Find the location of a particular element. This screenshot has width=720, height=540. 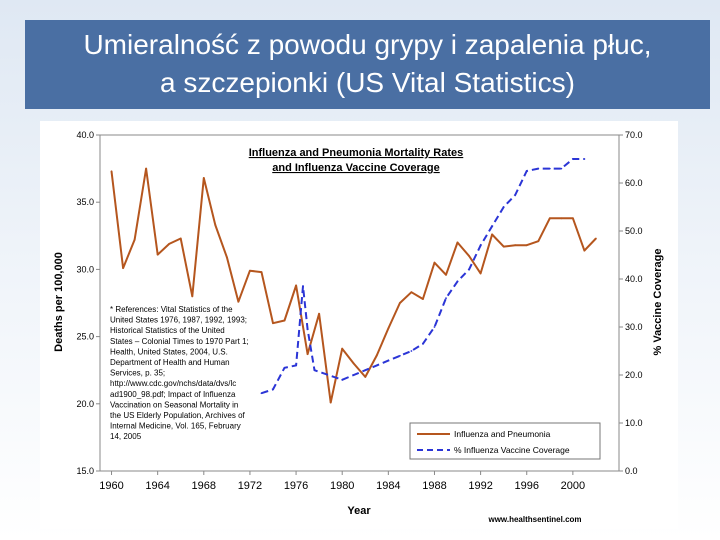

reference-line: ad1900_98.pdf; Impact of Influenza is located at coordinates (173, 394).